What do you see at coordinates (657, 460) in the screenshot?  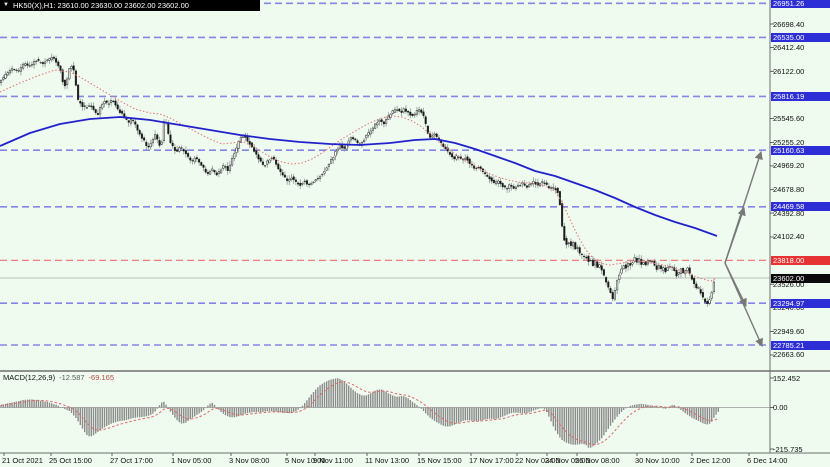 I see `time-axis-label: 30 Nov 10:00` at bounding box center [657, 460].